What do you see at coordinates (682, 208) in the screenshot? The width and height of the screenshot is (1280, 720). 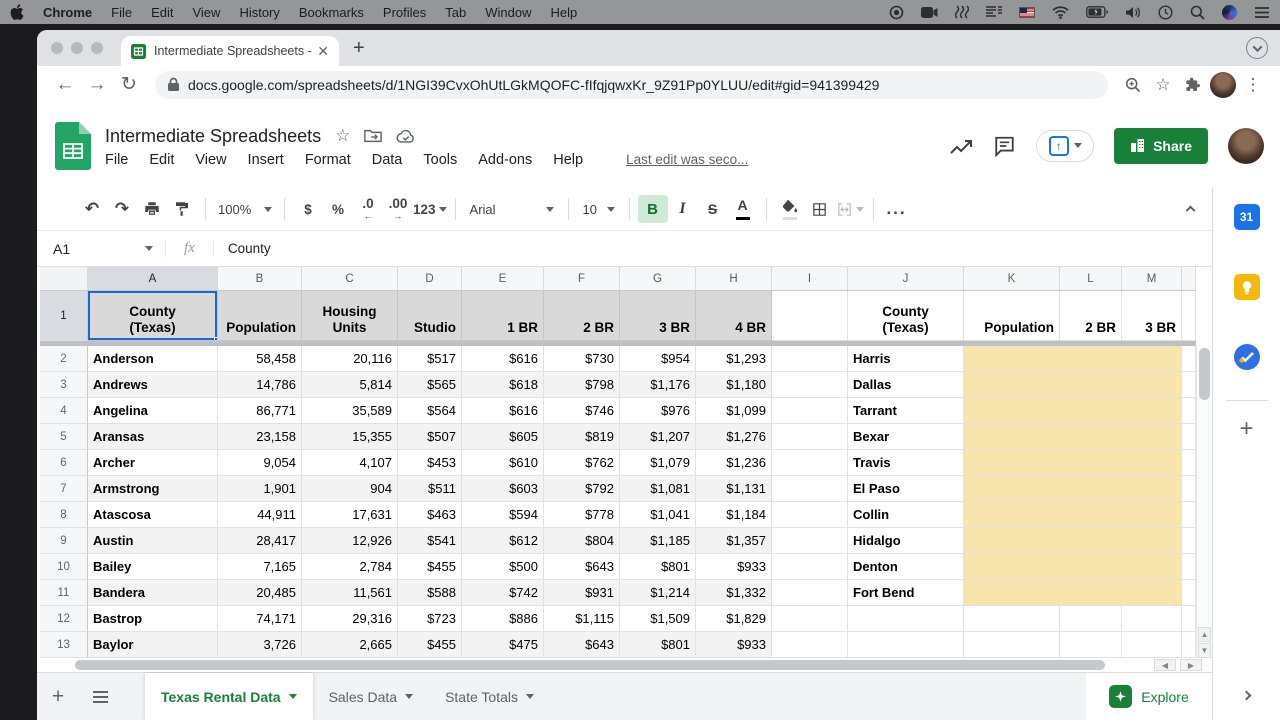 I see `italic-button: I` at bounding box center [682, 208].